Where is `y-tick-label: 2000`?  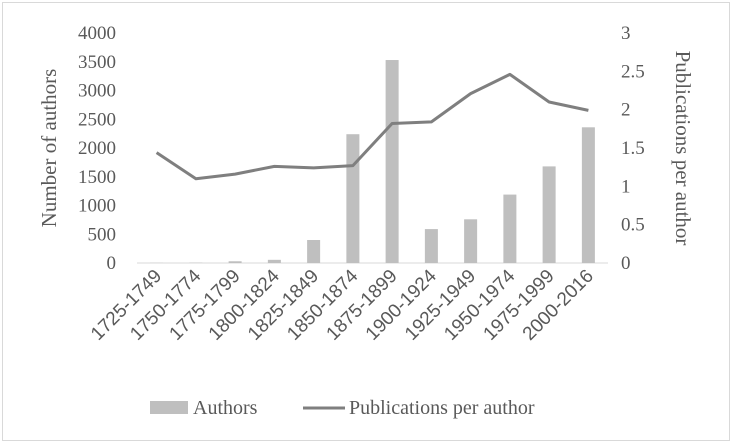
y-tick-label: 2000 is located at coordinates (97, 148).